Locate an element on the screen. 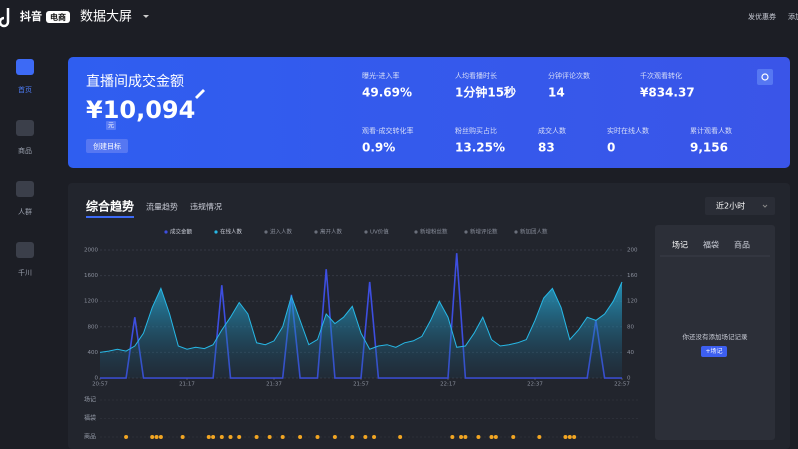 The height and width of the screenshot is (449, 798). nav-label: 首页 is located at coordinates (25, 89).